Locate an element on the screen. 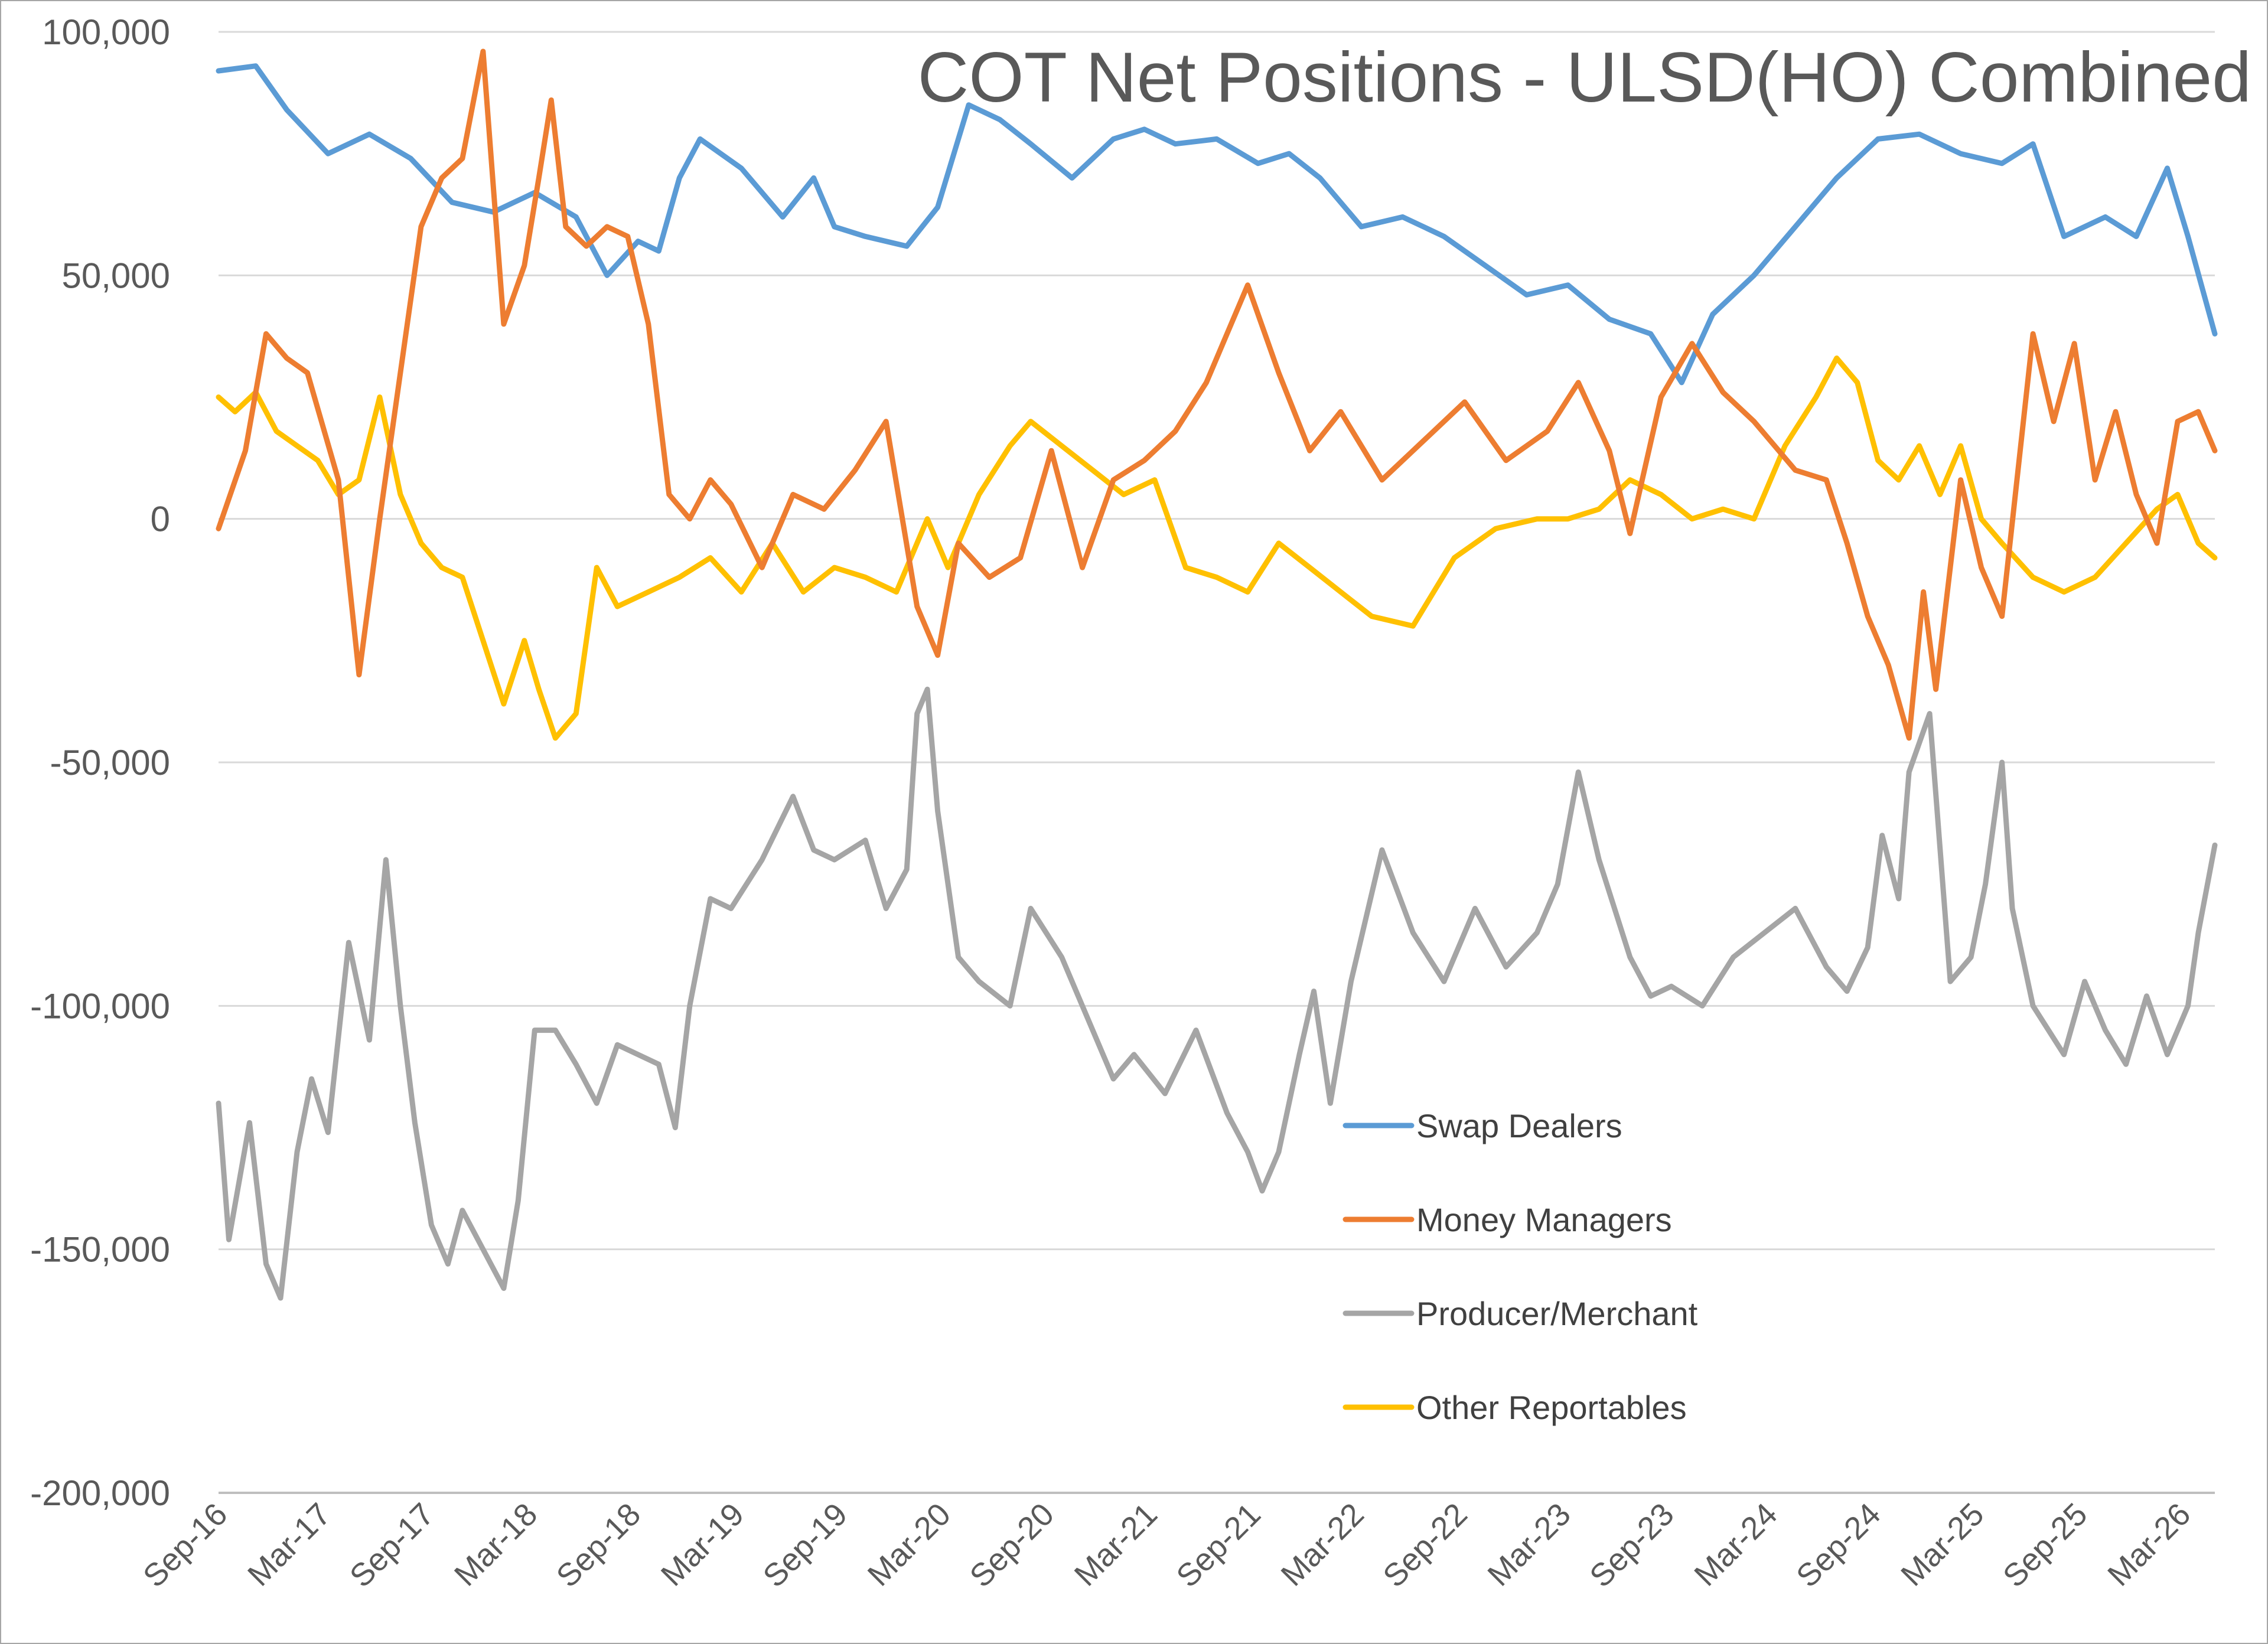 The image size is (2268, 1644). x-tick-label: Sep-25 is located at coordinates (2045, 1545).